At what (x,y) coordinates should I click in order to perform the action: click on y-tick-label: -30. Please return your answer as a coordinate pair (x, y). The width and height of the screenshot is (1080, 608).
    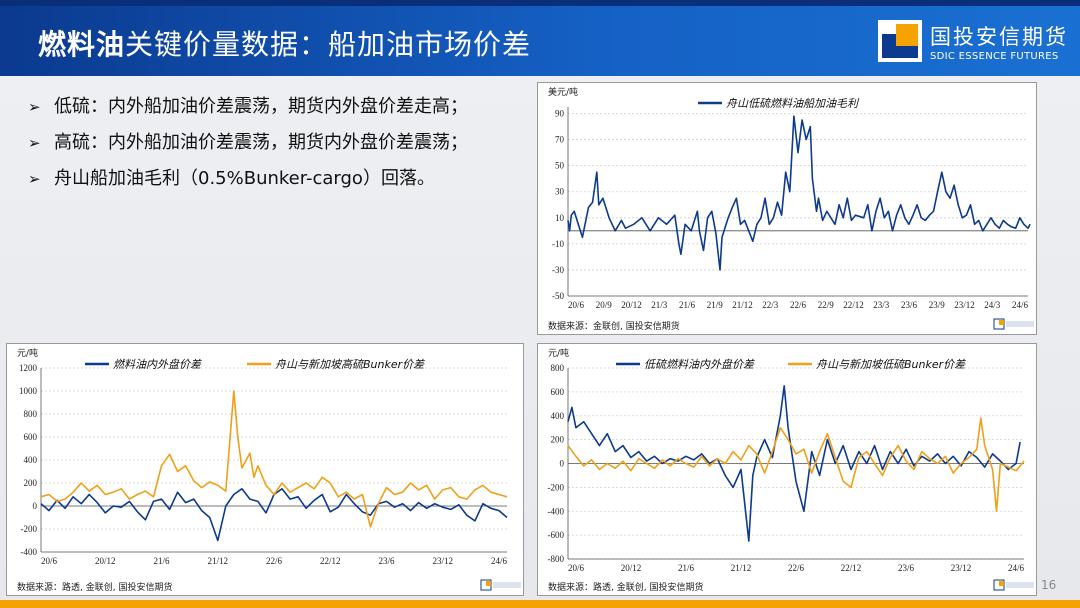
    Looking at the image, I should click on (558, 270).